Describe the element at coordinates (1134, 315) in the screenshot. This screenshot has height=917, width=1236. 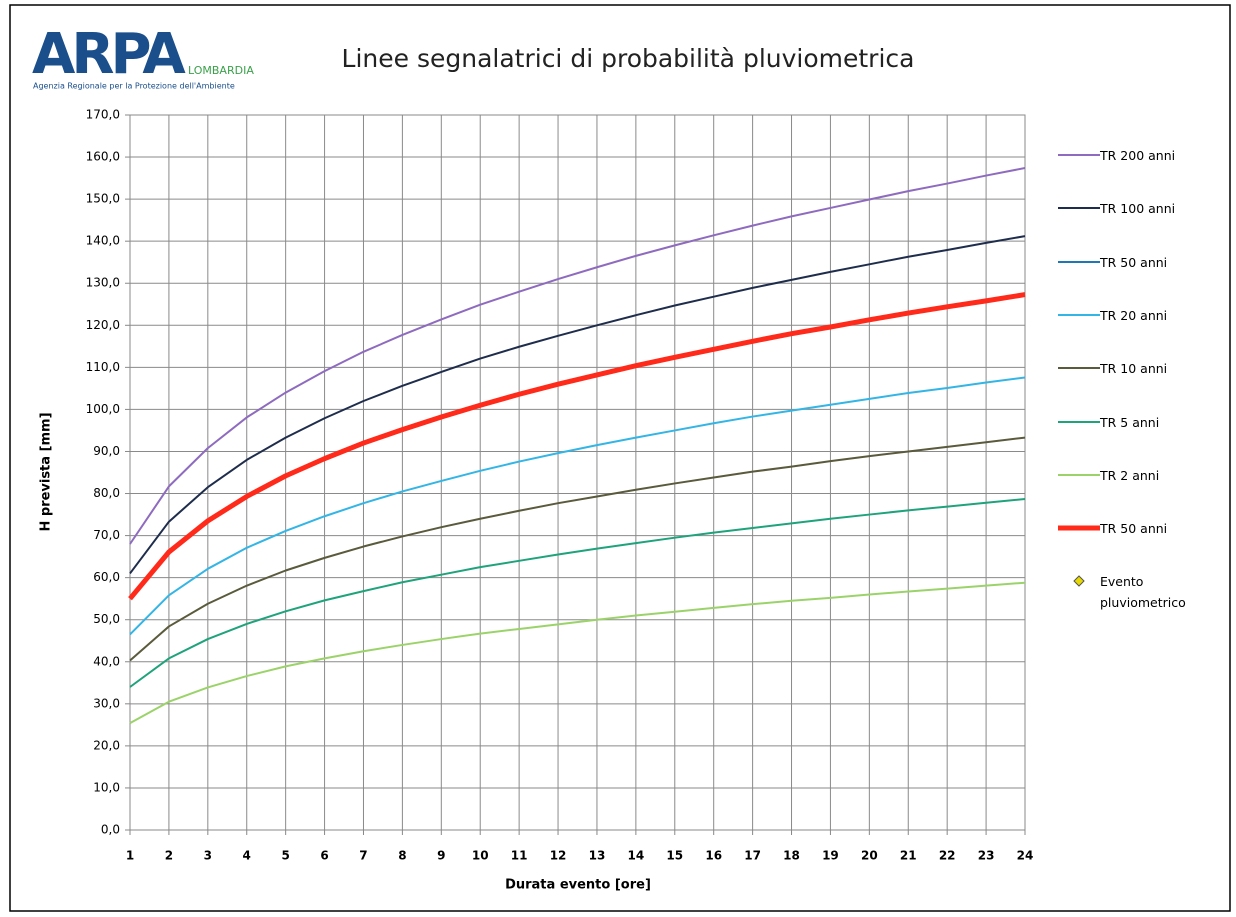
I see `legend-label: TR 20 anni` at that location.